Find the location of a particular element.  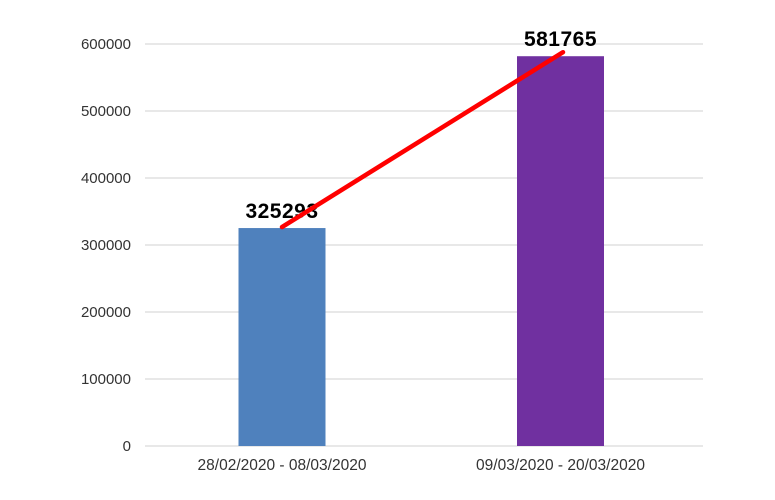

y-axis-tick-label: 100000 is located at coordinates (106, 379).